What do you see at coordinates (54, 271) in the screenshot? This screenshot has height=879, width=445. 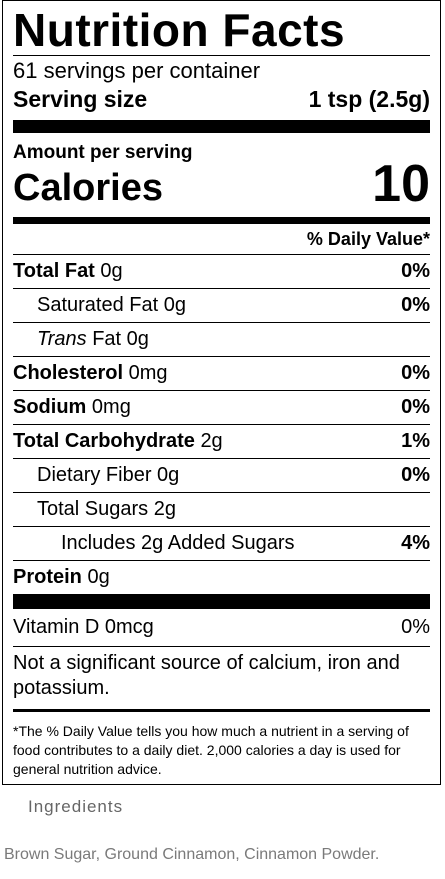 I see `nutrient-name: Total Fat` at bounding box center [54, 271].